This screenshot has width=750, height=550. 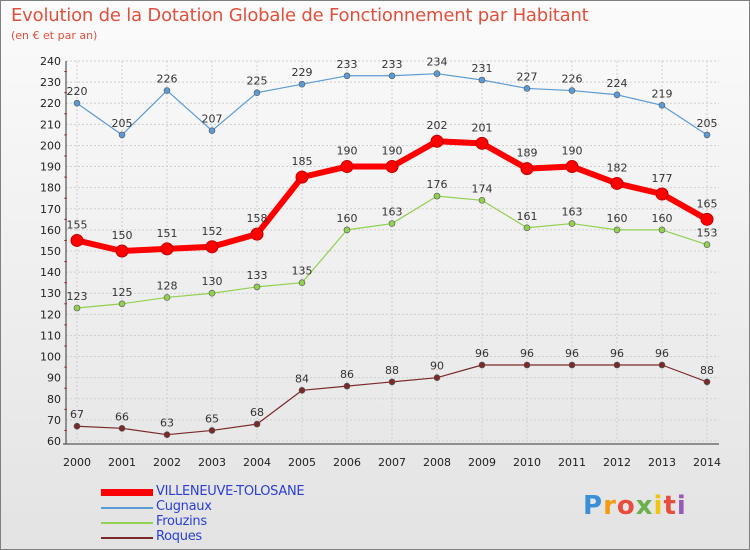 What do you see at coordinates (50, 314) in the screenshot?
I see `y-tick-label: 120` at bounding box center [50, 314].